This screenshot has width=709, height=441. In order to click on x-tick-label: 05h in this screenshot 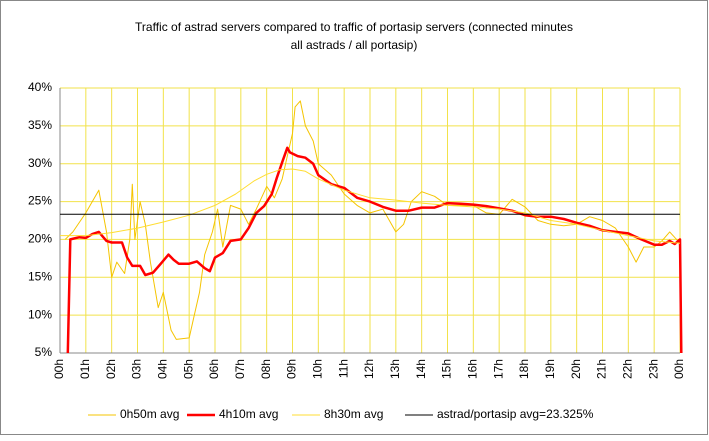, I will do `click(188, 369)`.